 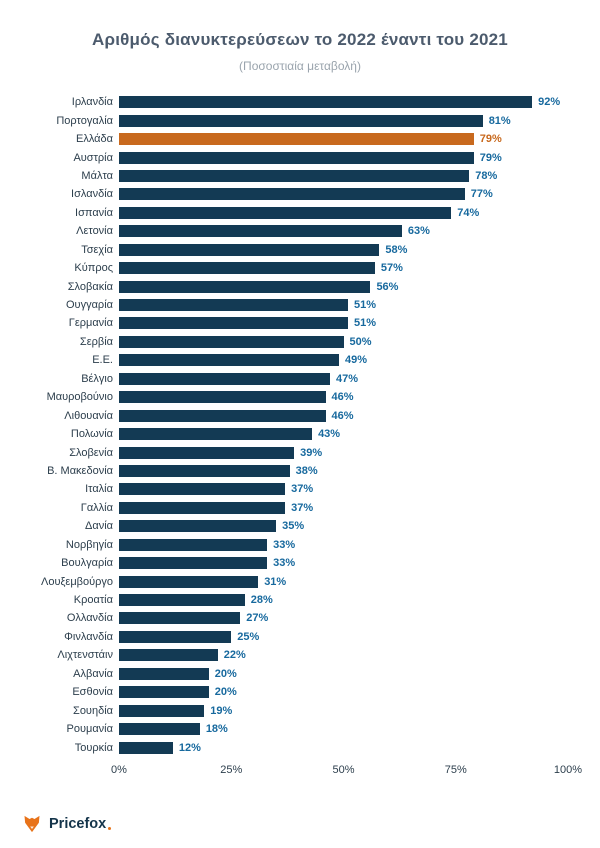 I want to click on value-label: 51%, so click(x=365, y=305).